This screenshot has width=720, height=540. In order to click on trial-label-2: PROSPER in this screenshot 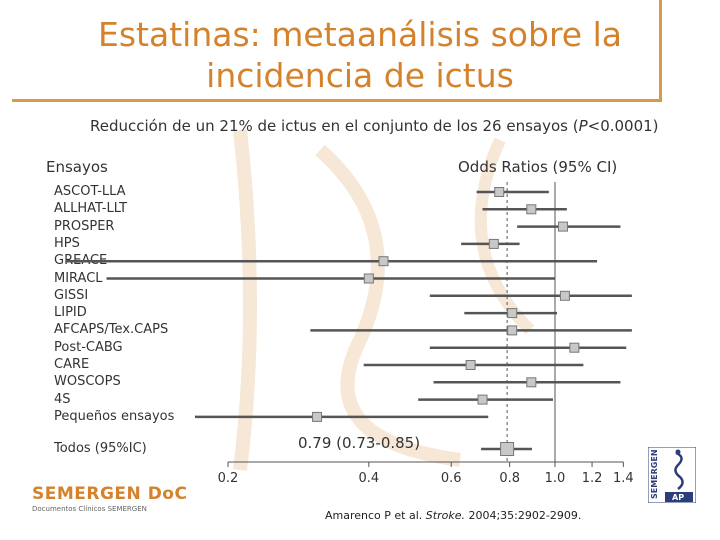, I will do `click(84, 226)`.